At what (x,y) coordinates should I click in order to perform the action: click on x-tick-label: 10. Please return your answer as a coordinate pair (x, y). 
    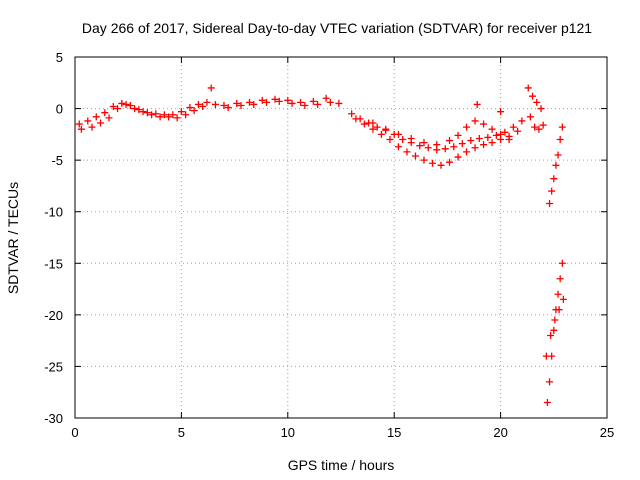
    Looking at the image, I should click on (288, 432).